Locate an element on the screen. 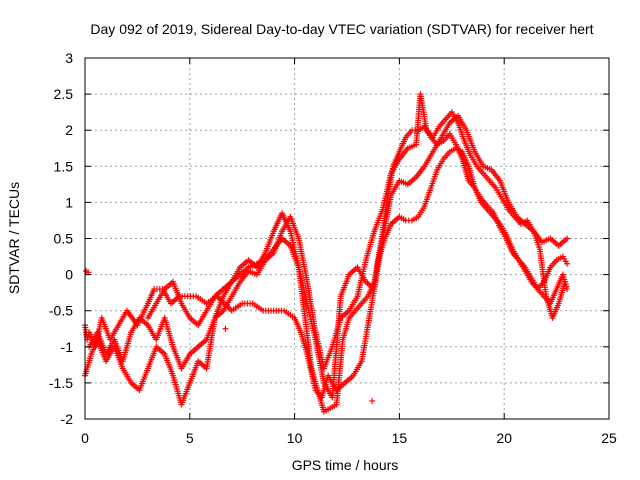  y-tick-label: -1 is located at coordinates (67, 347).